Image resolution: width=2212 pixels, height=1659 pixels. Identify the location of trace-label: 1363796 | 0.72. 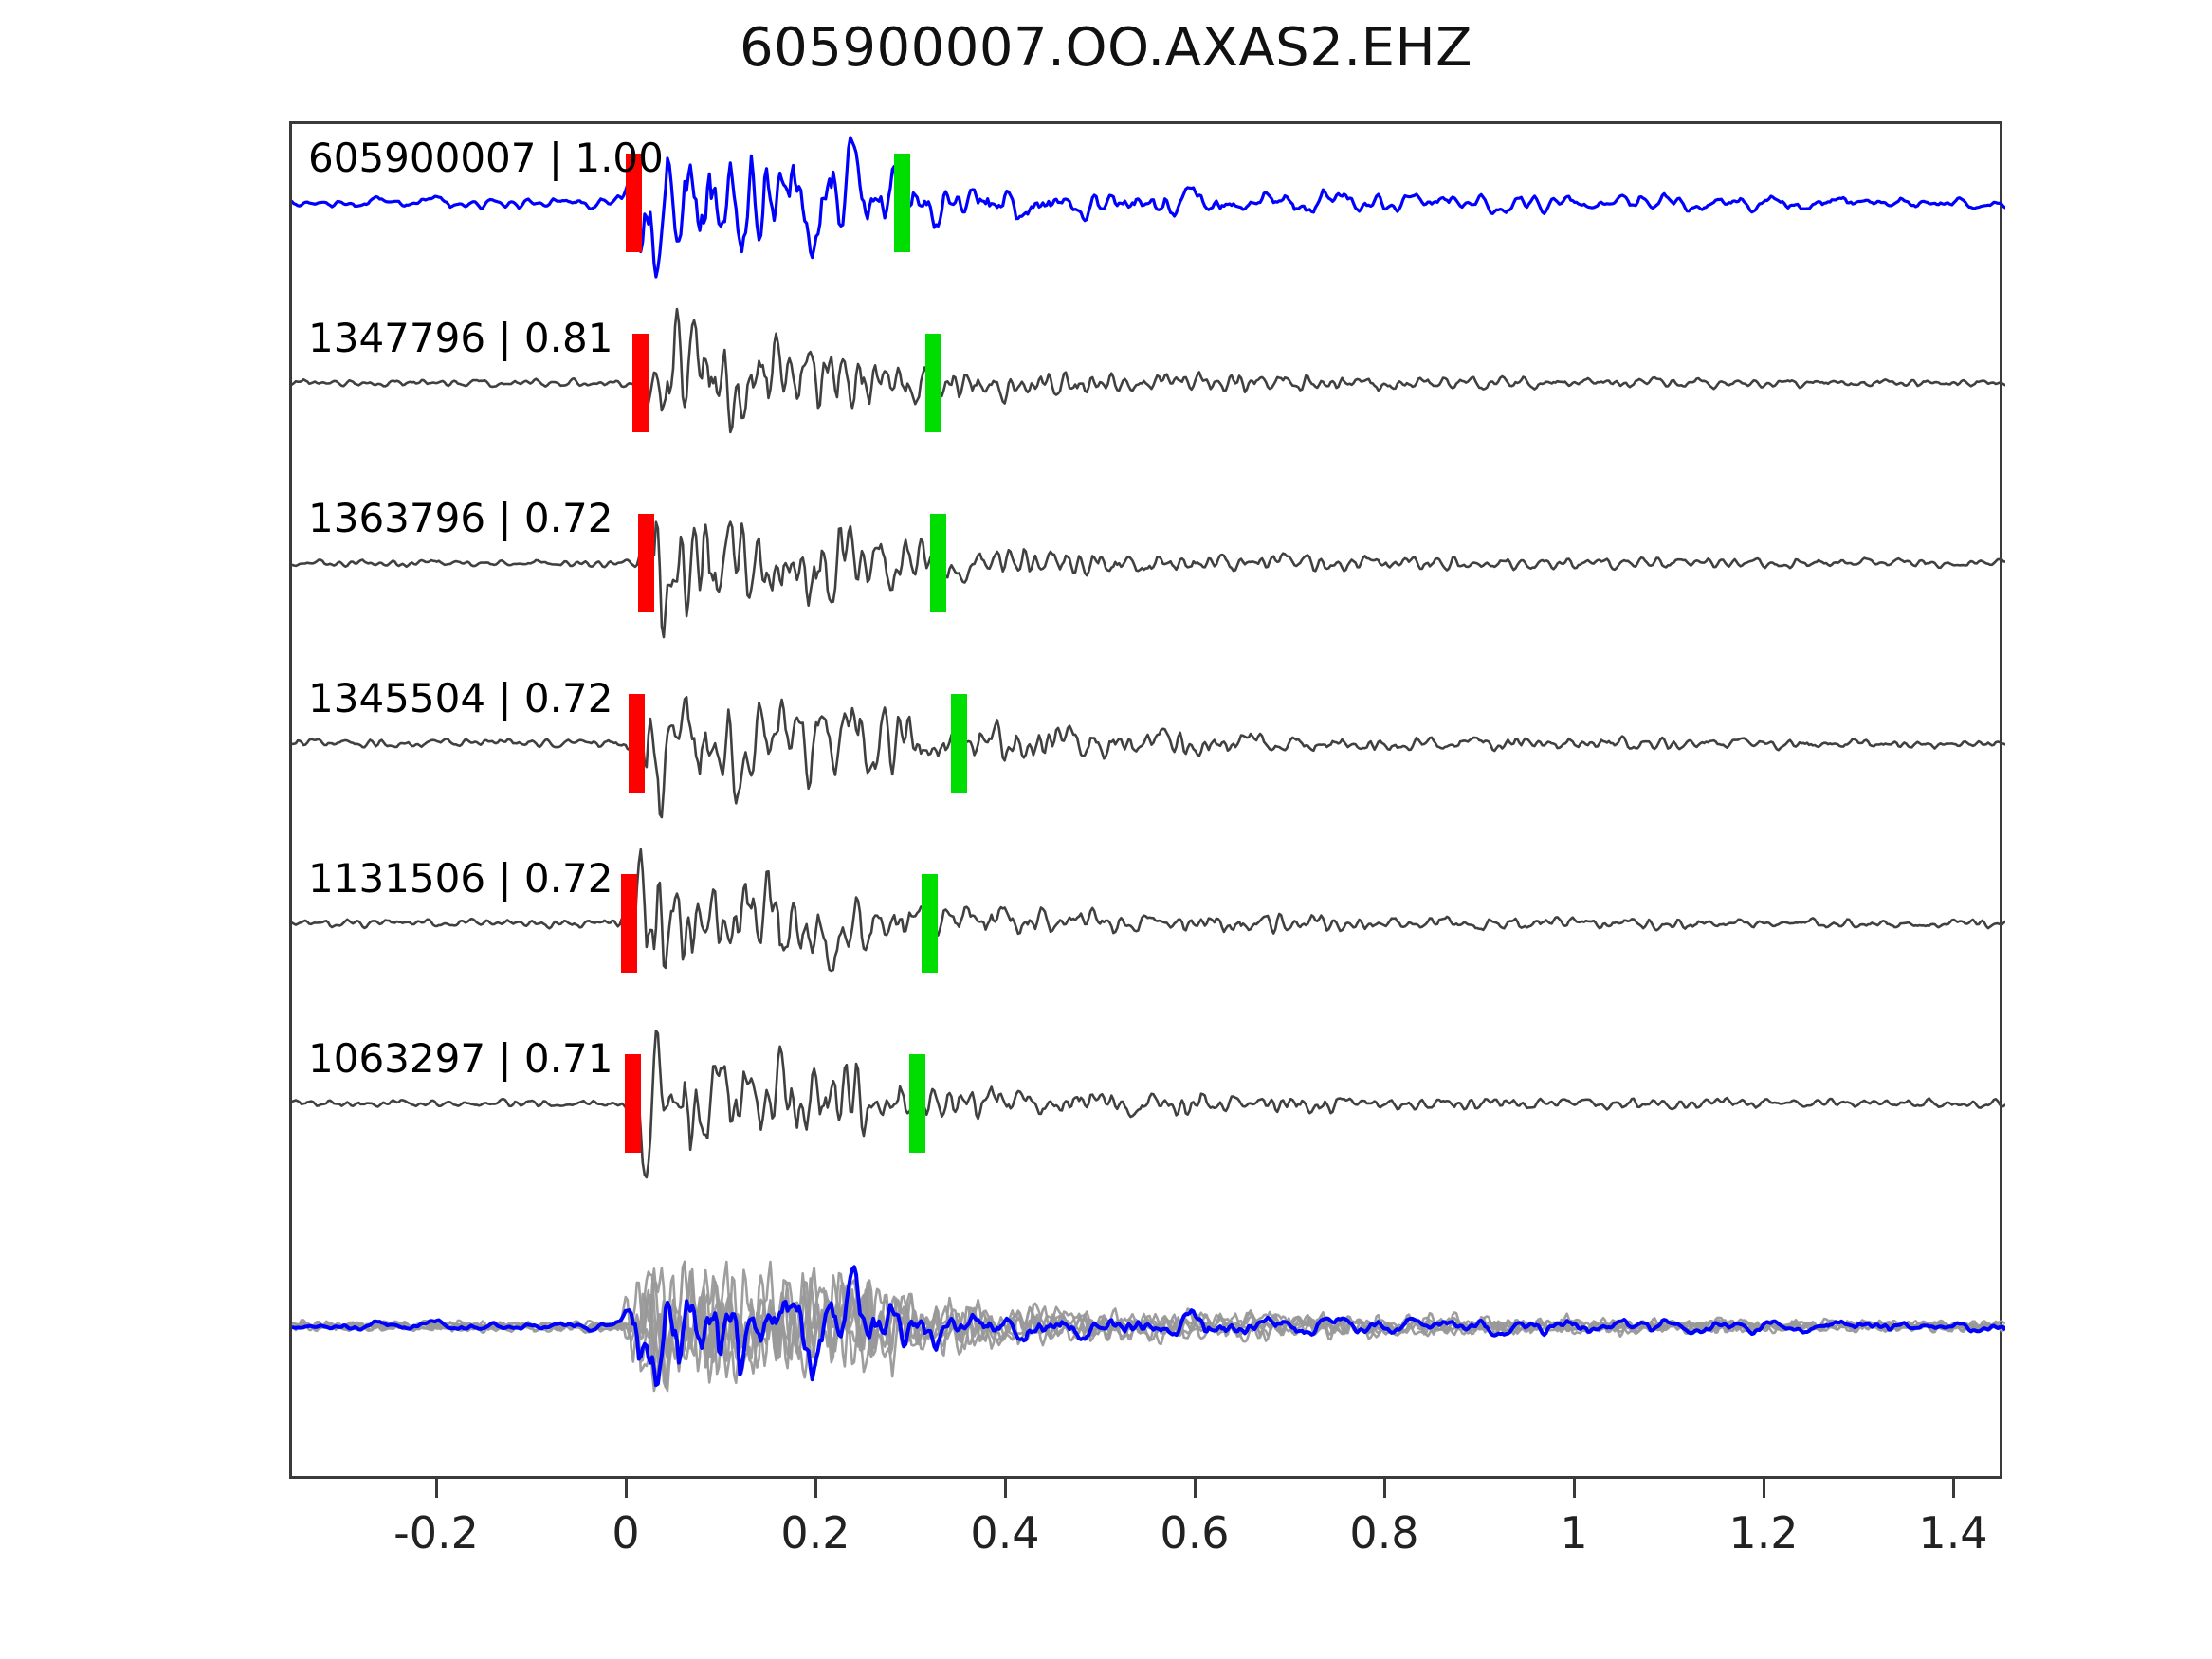
(460, 518).